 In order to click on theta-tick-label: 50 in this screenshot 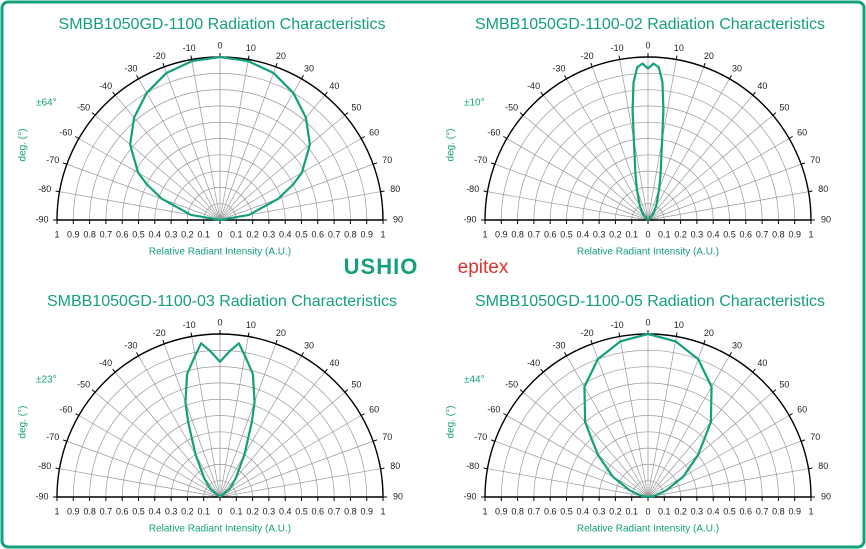, I will do `click(784, 385)`.